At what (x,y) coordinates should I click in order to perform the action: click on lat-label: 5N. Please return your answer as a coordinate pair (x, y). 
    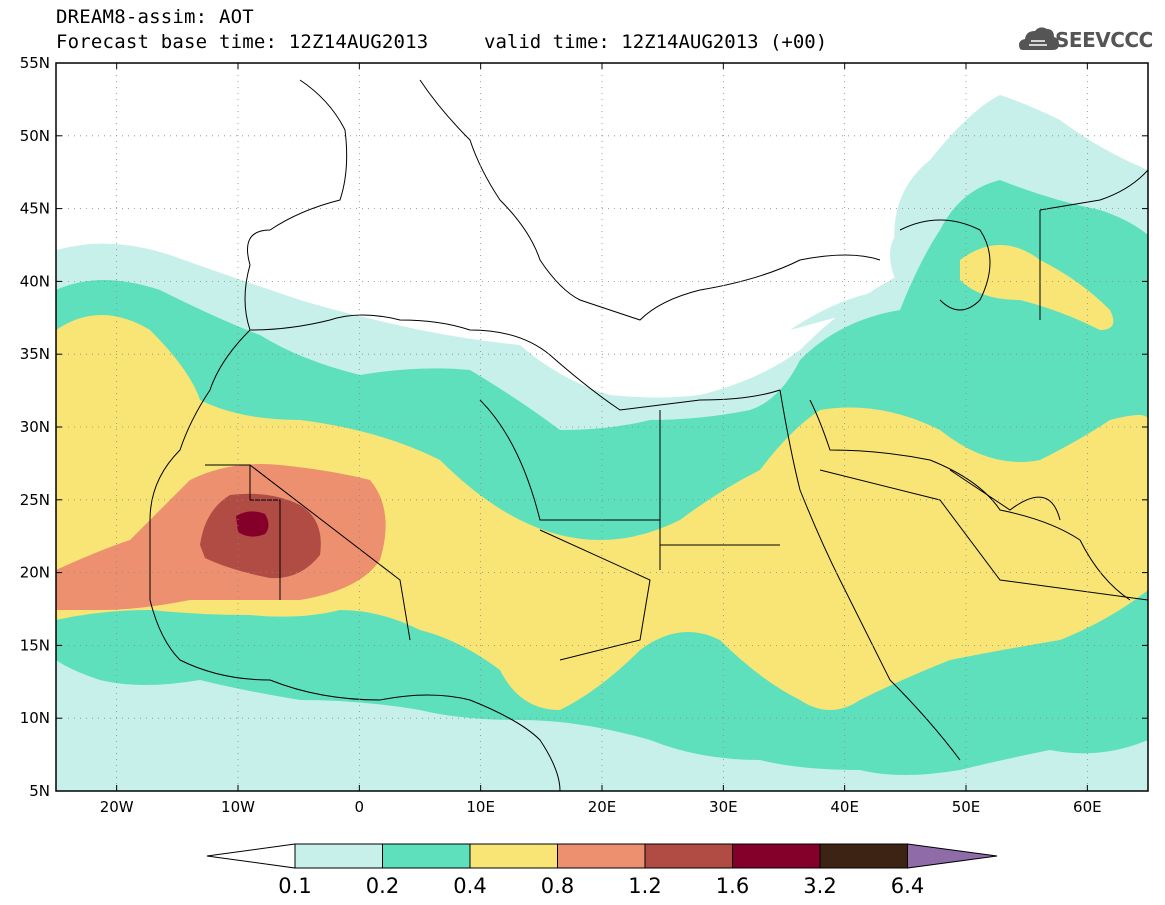
    Looking at the image, I should click on (39, 791).